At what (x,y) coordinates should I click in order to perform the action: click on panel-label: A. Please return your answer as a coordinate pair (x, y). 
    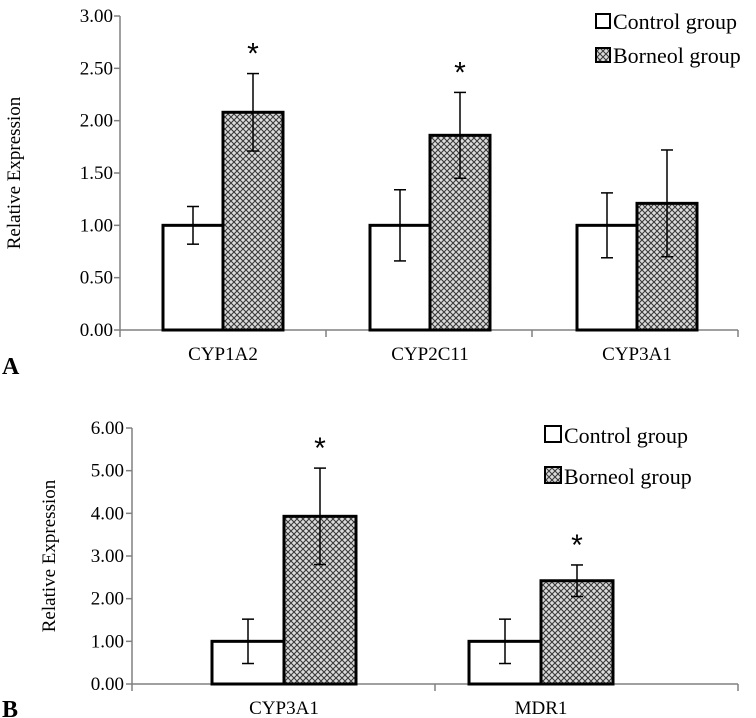
    Looking at the image, I should click on (11, 367).